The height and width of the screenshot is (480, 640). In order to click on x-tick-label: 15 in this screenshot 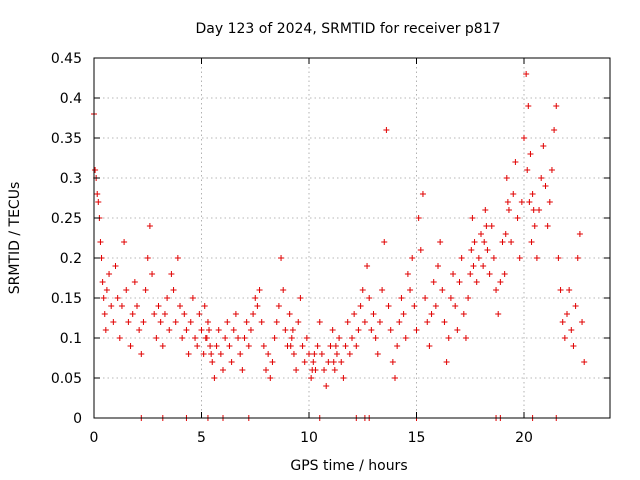, I will do `click(417, 438)`.